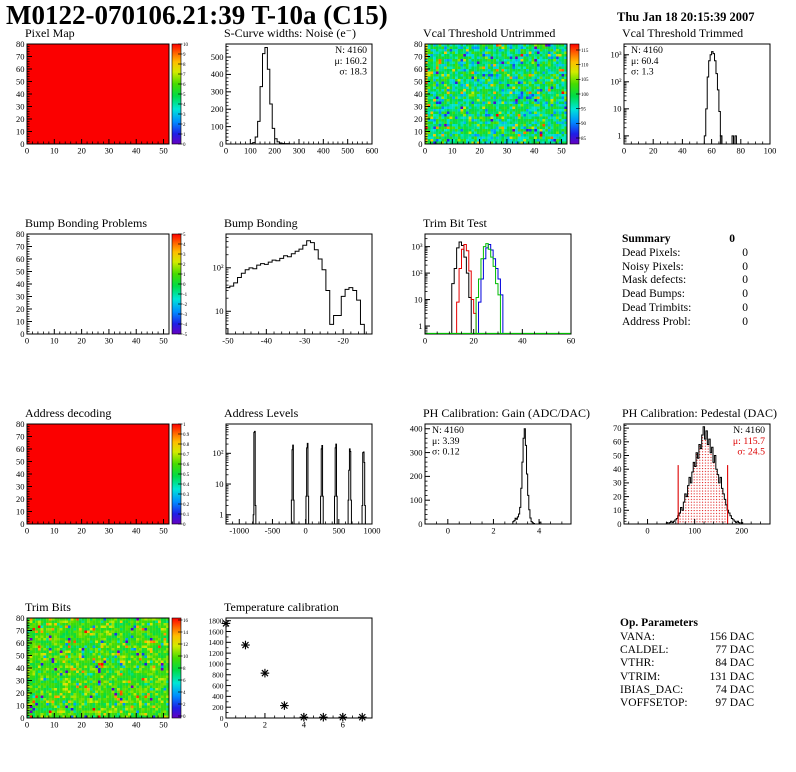 This screenshot has width=796, height=772. Describe the element at coordinates (642, 72) in the screenshot. I see `svg-text: σ: 1.3` at that location.